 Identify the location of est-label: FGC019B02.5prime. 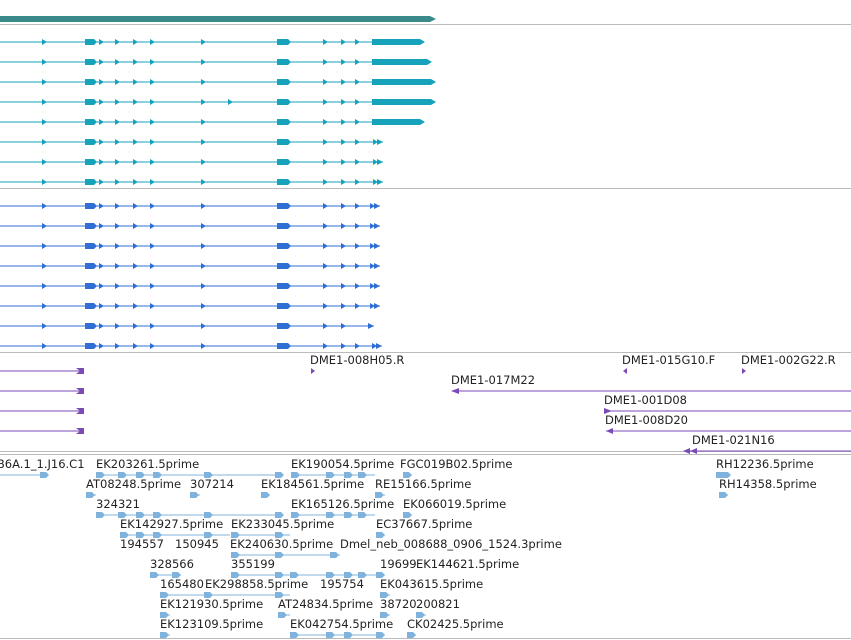
(456, 464).